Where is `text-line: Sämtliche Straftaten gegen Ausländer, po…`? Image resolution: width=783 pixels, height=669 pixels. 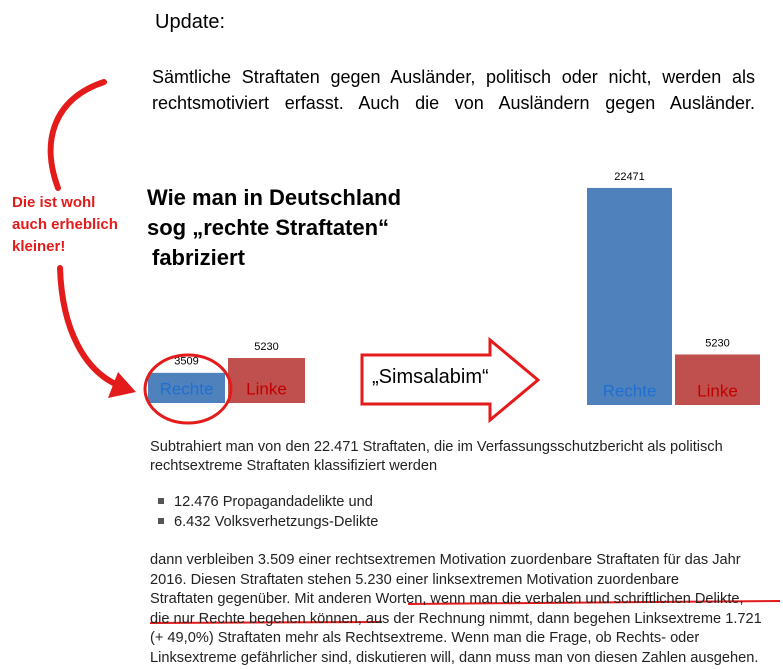
text-line: Sämtliche Straftaten gegen Ausländer, po… is located at coordinates (453, 77).